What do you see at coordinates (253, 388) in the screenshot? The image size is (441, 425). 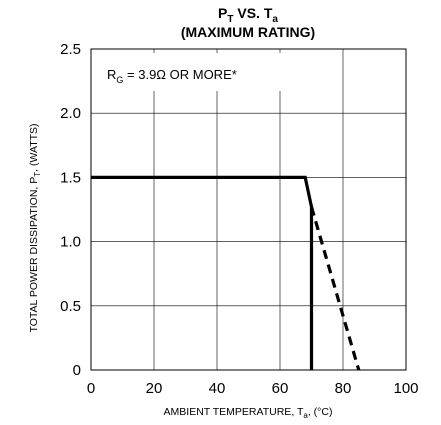 I see `x-tick-labels: 0 20 40 60 80 100` at bounding box center [253, 388].